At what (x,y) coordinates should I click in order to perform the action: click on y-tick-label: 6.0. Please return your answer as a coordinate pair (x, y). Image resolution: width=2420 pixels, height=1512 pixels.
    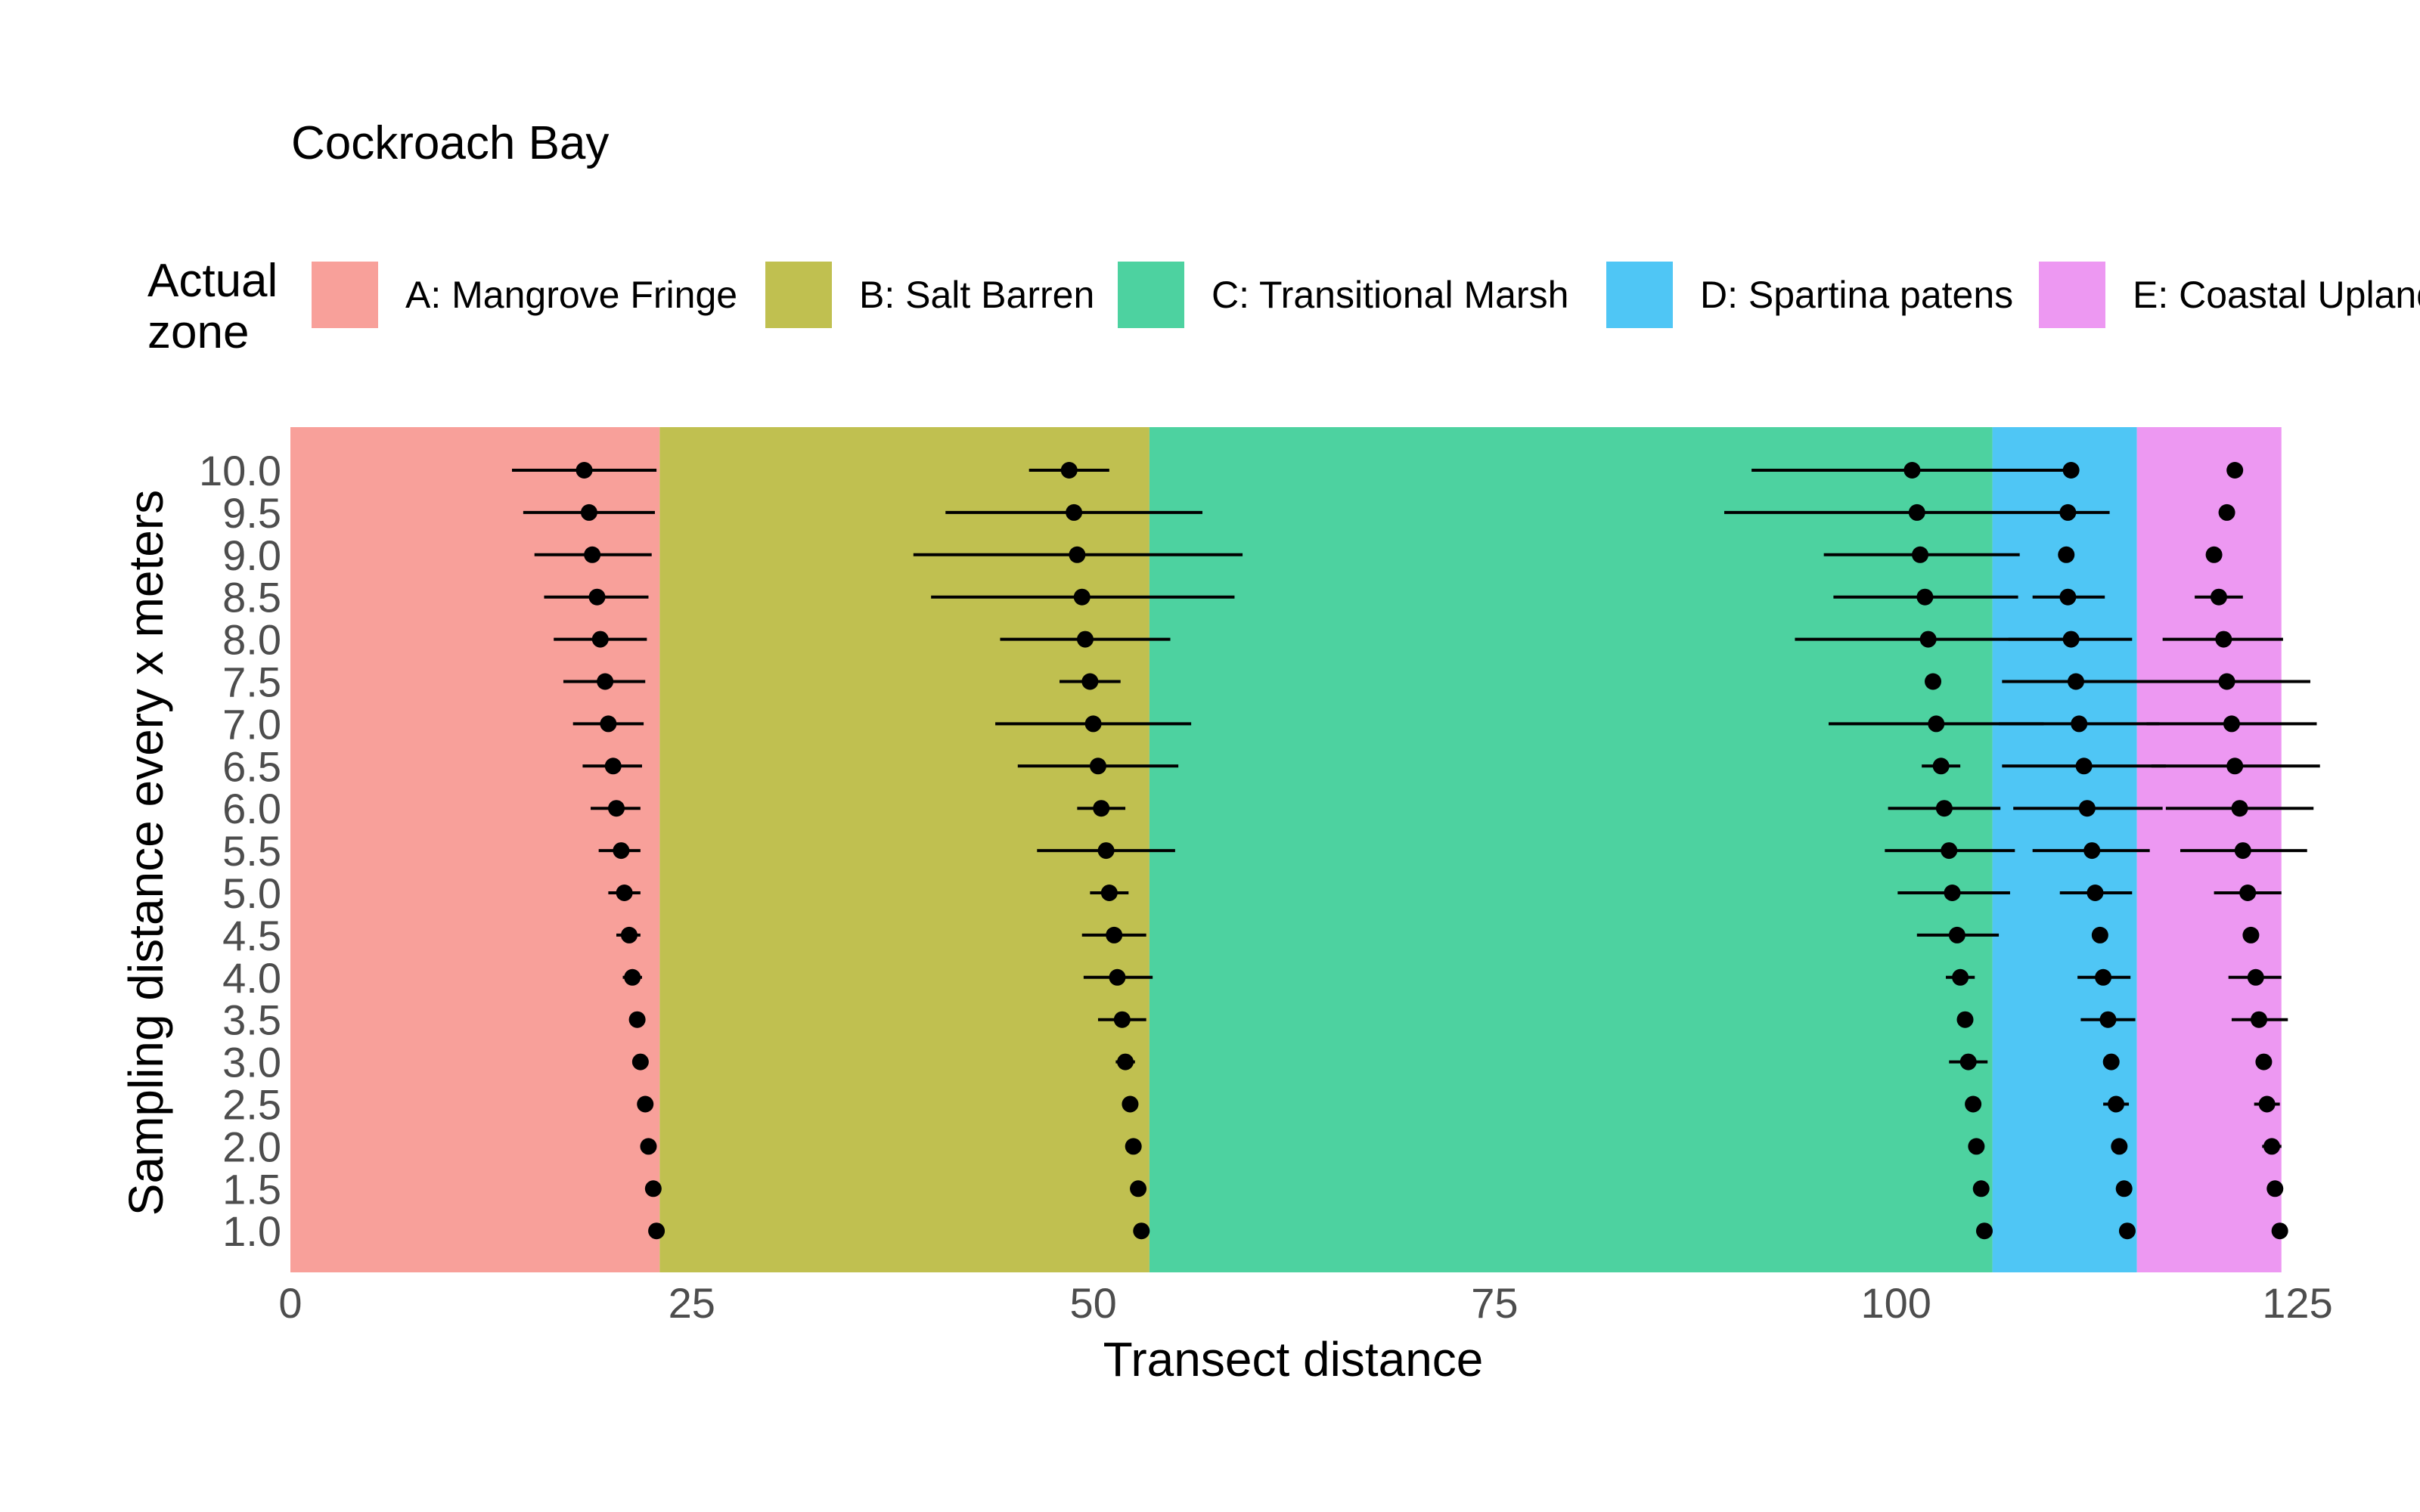
    Looking at the image, I should click on (251, 809).